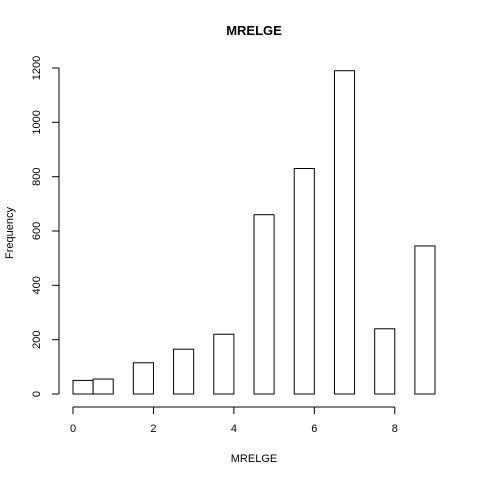 This screenshot has height=480, width=480. I want to click on y-tick-label: 200, so click(37, 339).